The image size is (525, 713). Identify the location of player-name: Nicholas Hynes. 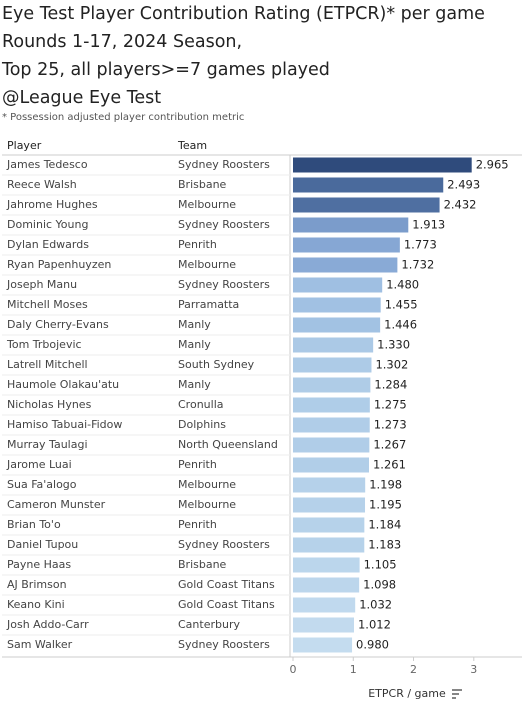
(49, 404).